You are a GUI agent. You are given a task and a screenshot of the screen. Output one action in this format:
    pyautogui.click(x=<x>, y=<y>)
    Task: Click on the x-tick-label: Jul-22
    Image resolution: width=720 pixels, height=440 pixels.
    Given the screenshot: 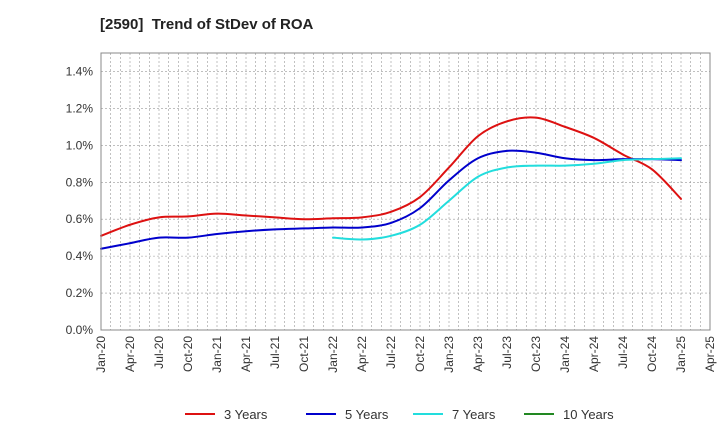 What is the action you would take?
    pyautogui.click(x=391, y=352)
    